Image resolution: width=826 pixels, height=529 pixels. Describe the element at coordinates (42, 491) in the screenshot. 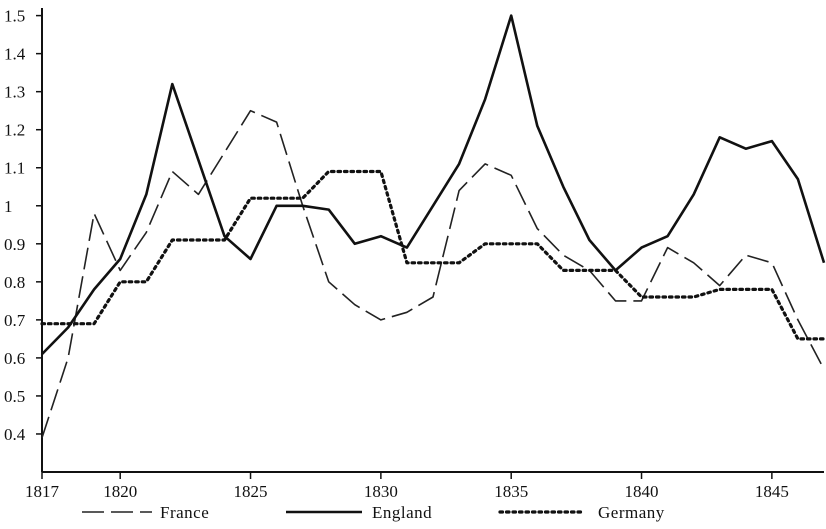

I see `x-tick-label: 1817` at that location.